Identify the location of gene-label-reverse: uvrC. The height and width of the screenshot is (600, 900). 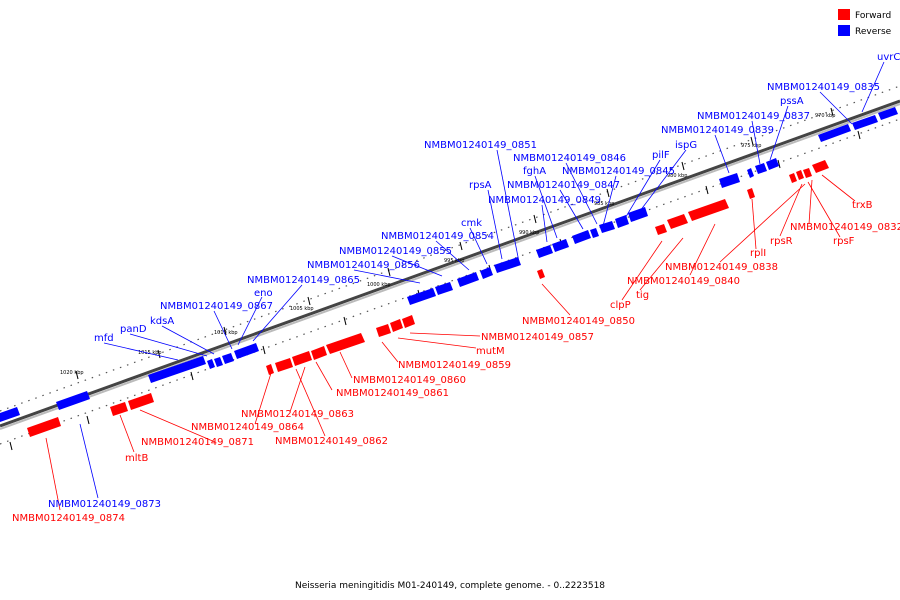
(888, 57).